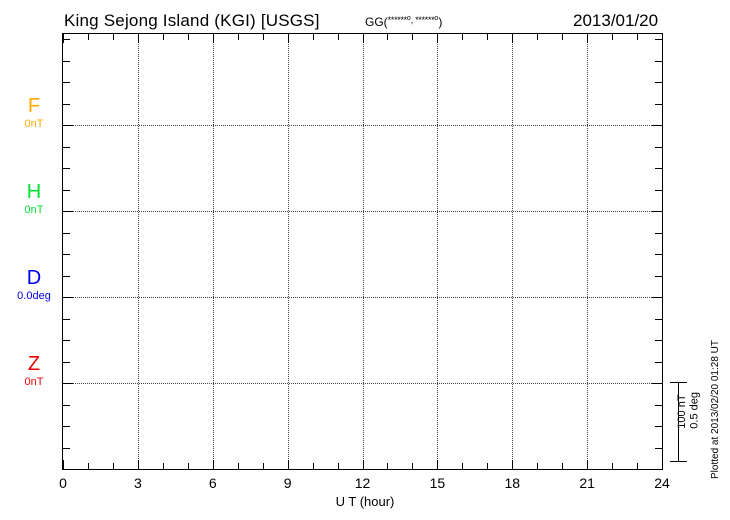 The image size is (730, 520). I want to click on component-letter-z: Z, so click(34, 364).